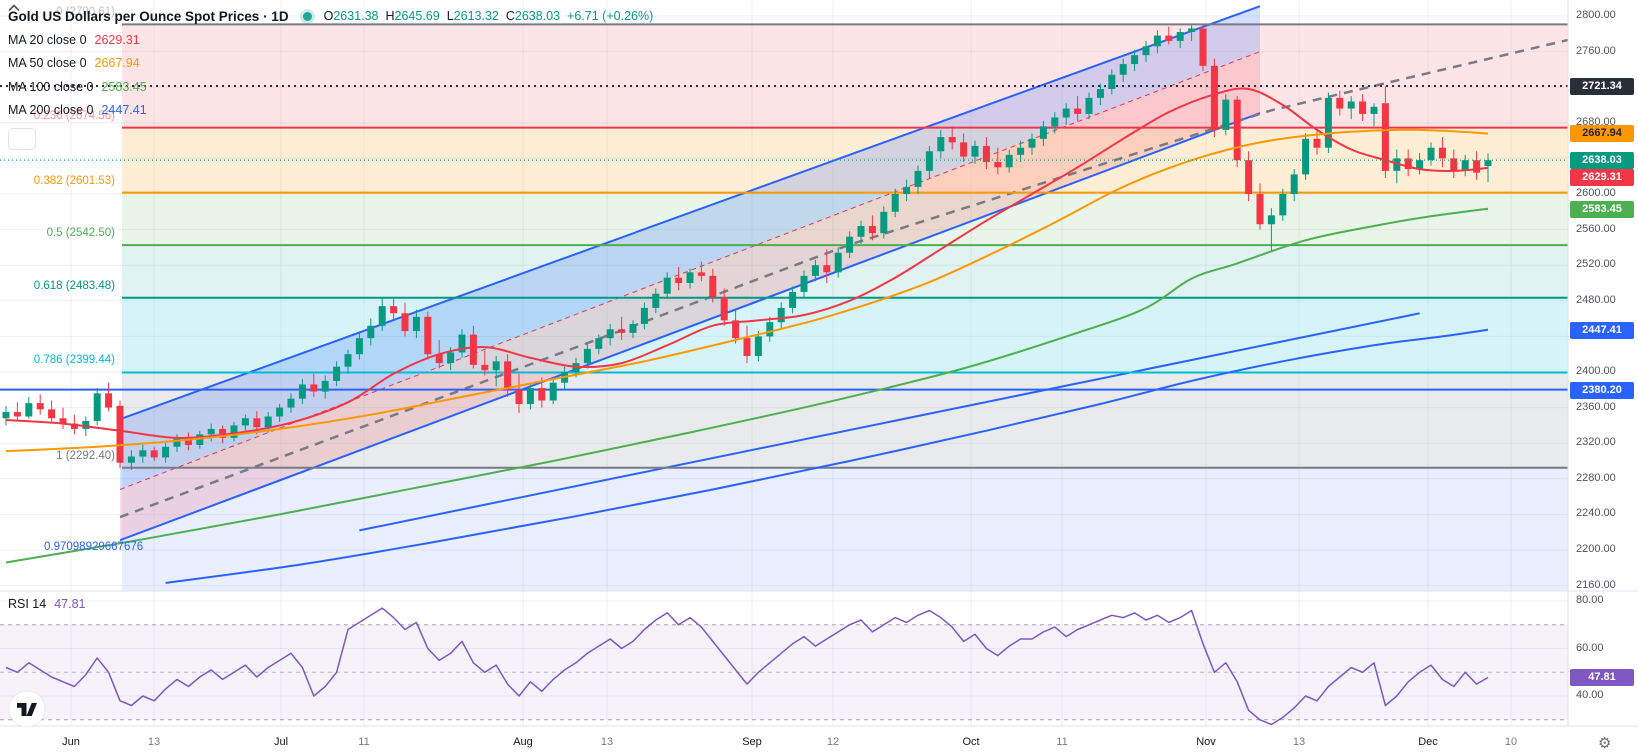 The height and width of the screenshot is (756, 1638). I want to click on indicator-row: MA 20 close 0 2629.31, so click(330, 40).